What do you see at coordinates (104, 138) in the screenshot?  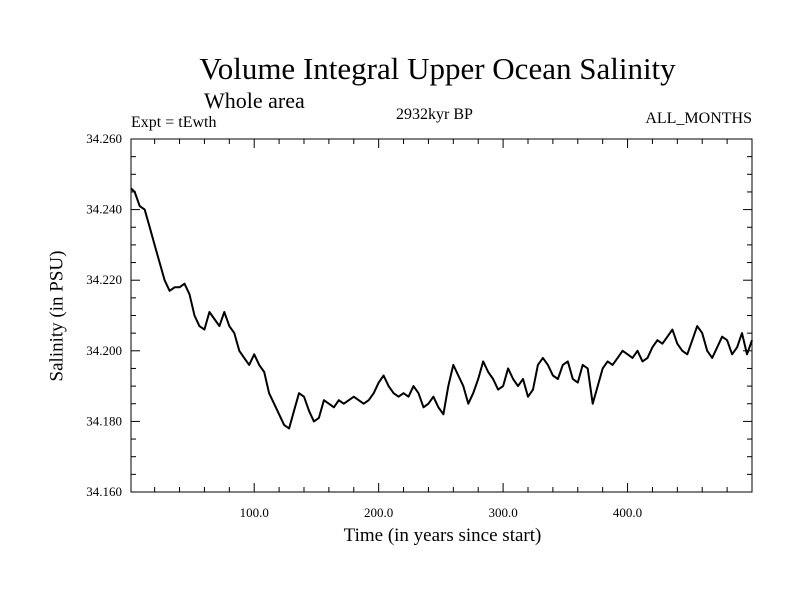 I see `y-tick-label: 34.260` at bounding box center [104, 138].